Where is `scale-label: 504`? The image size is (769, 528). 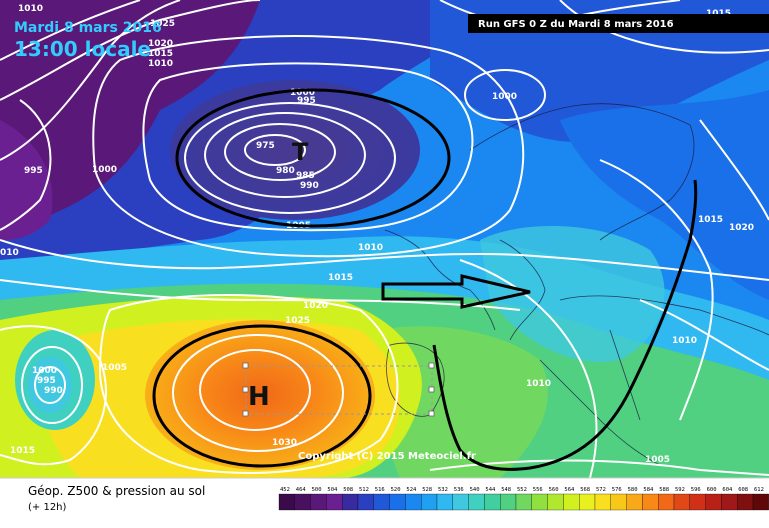
scale-label: 504 is located at coordinates (332, 490).